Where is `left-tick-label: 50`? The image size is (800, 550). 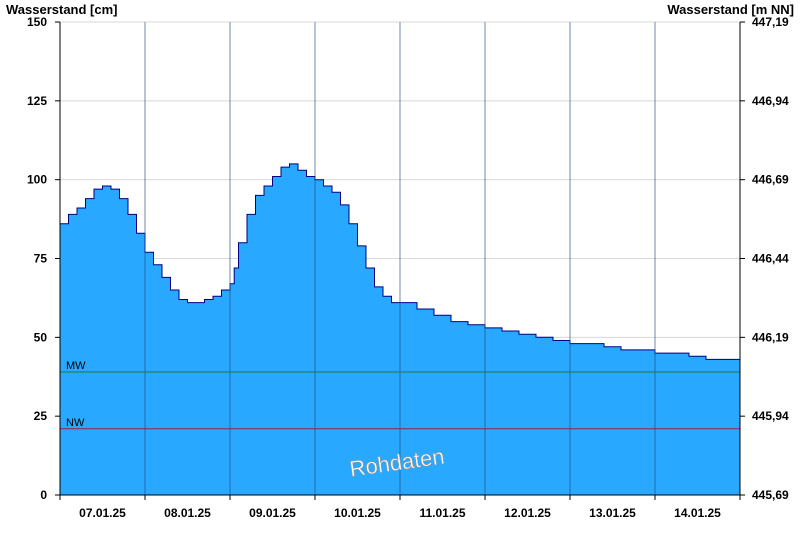 left-tick-label: 50 is located at coordinates (41, 337).